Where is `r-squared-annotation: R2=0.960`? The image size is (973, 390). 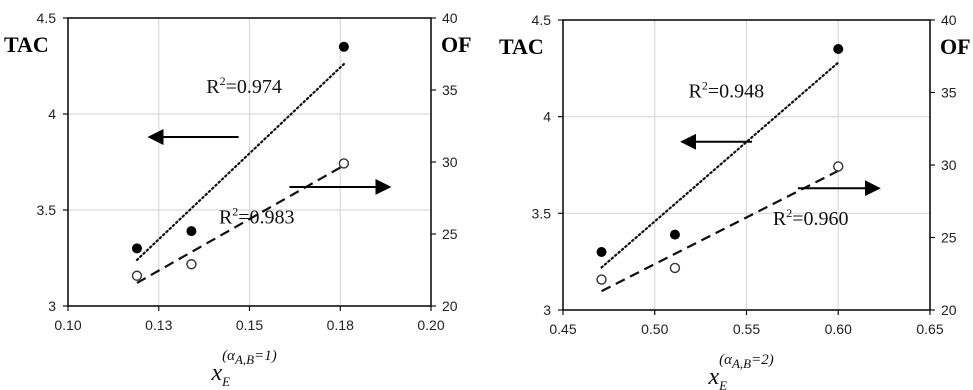 r-squared-annotation: R2=0.960 is located at coordinates (811, 218).